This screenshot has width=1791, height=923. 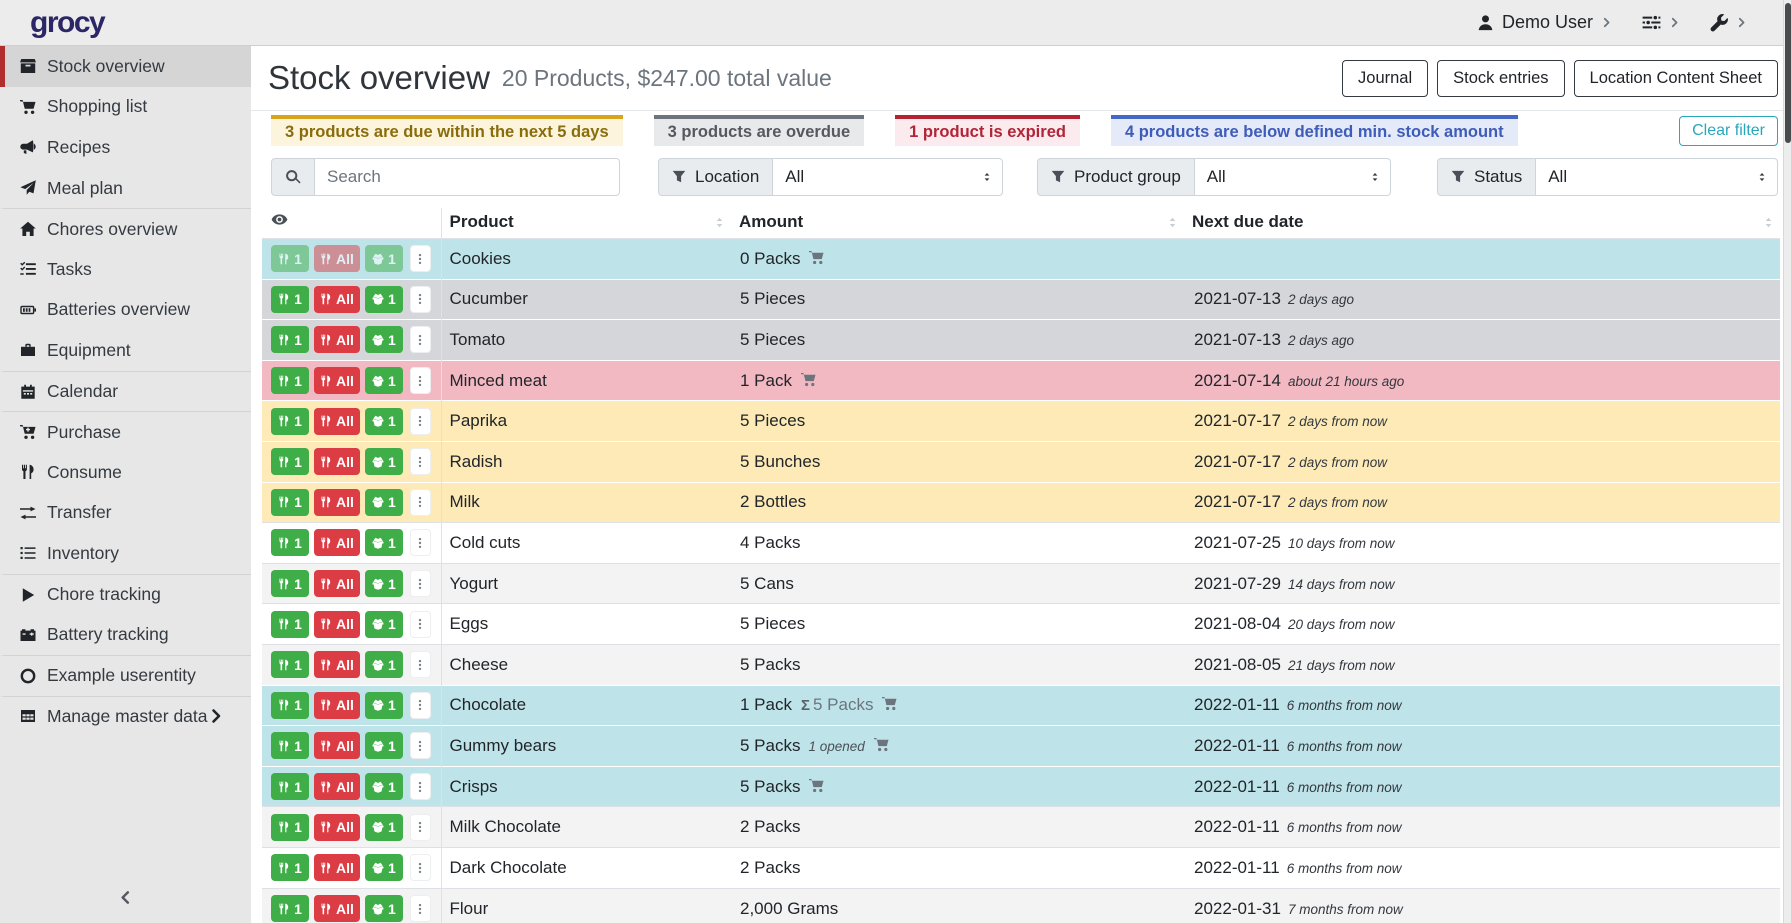 I want to click on location-content-sheet-button: Location Content Sheet, so click(x=1675, y=78).